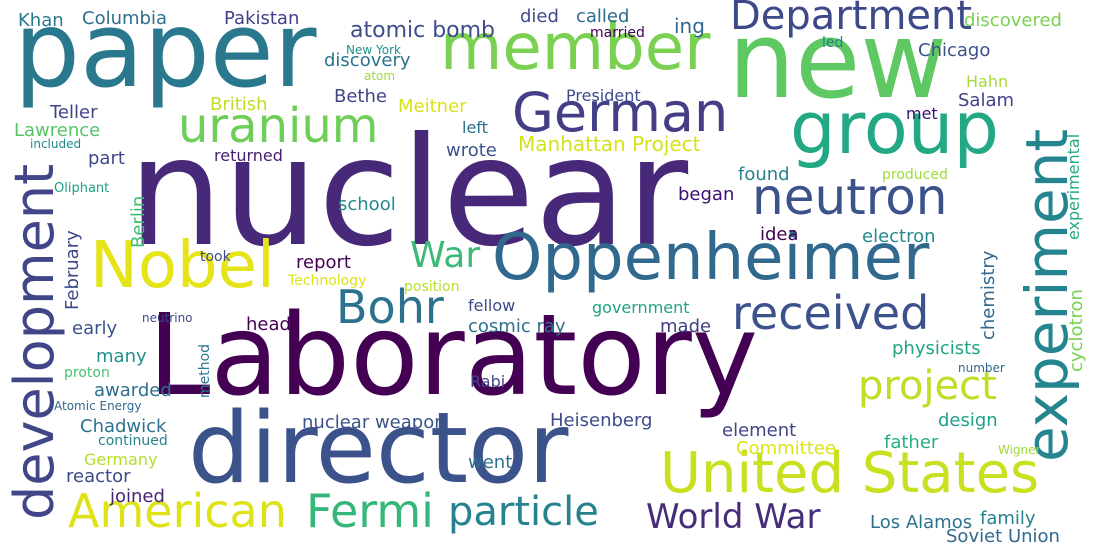 This screenshot has width=1101, height=558. I want to click on word-united-states: United States, so click(850, 473).